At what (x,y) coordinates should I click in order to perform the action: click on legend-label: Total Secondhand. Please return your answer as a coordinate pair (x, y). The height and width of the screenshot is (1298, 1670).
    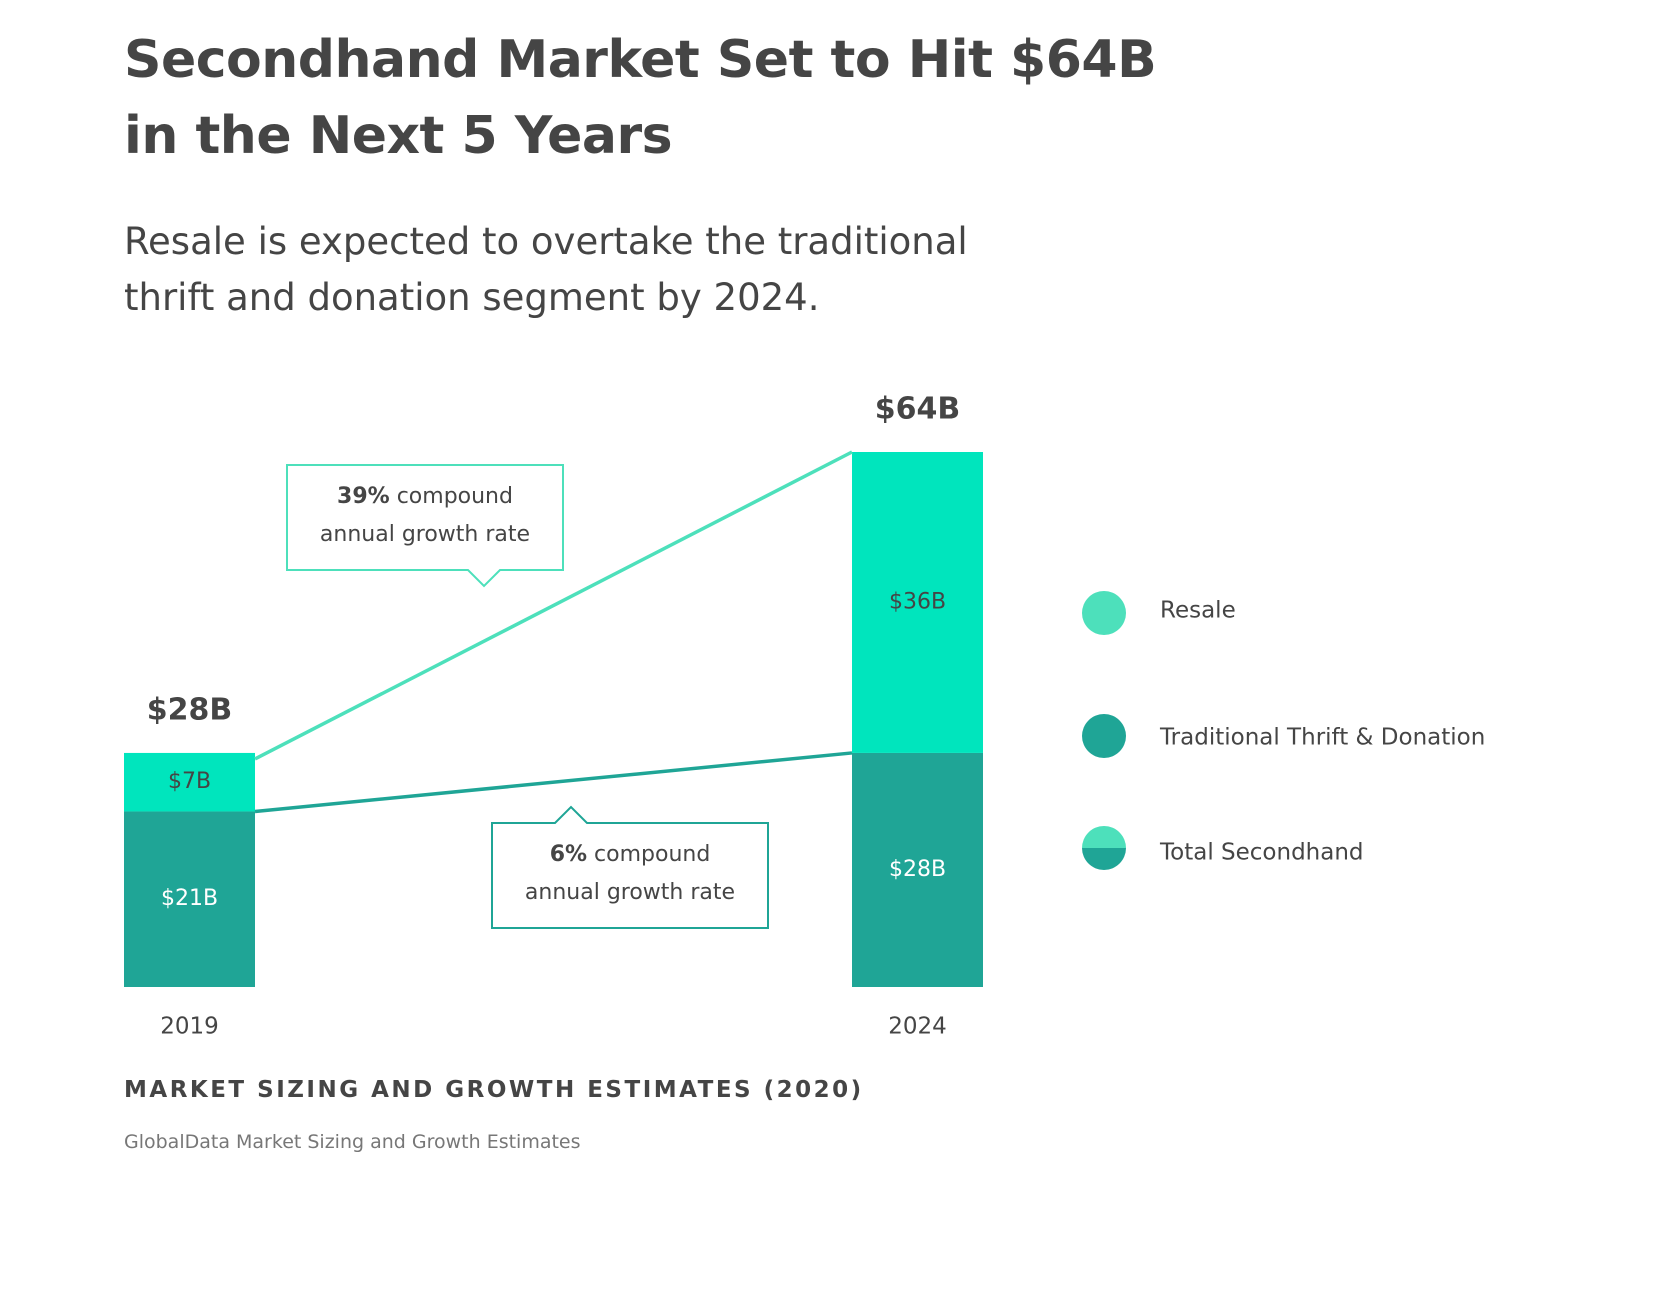
    Looking at the image, I should click on (1261, 853).